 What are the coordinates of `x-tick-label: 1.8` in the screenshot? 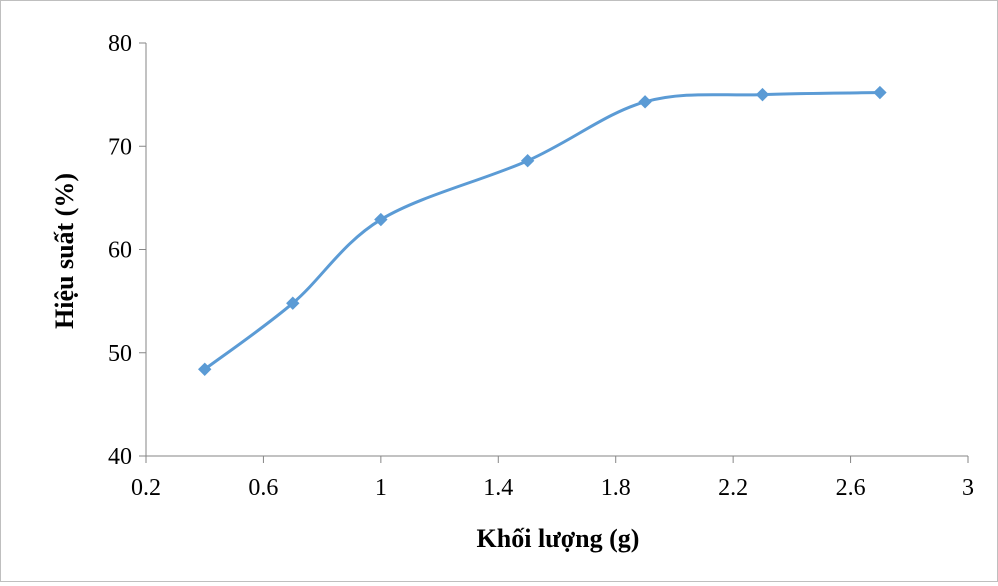 It's located at (616, 488).